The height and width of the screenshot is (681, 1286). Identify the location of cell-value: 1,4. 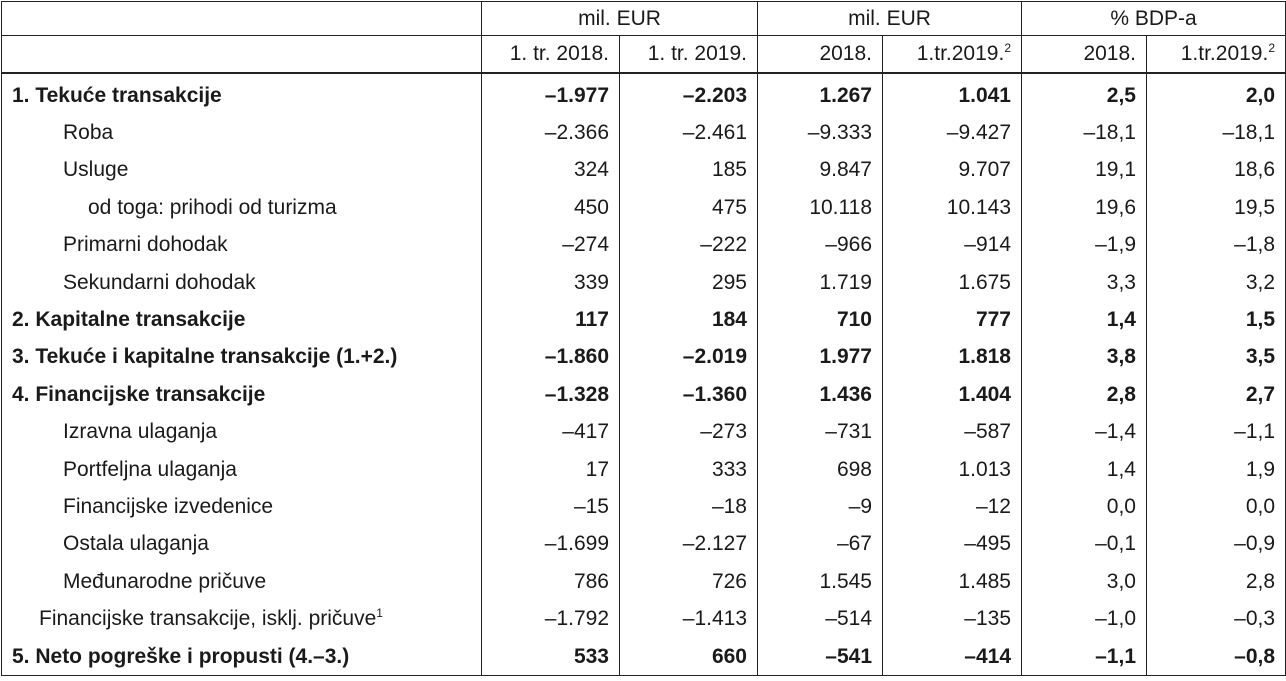
(1084, 320).